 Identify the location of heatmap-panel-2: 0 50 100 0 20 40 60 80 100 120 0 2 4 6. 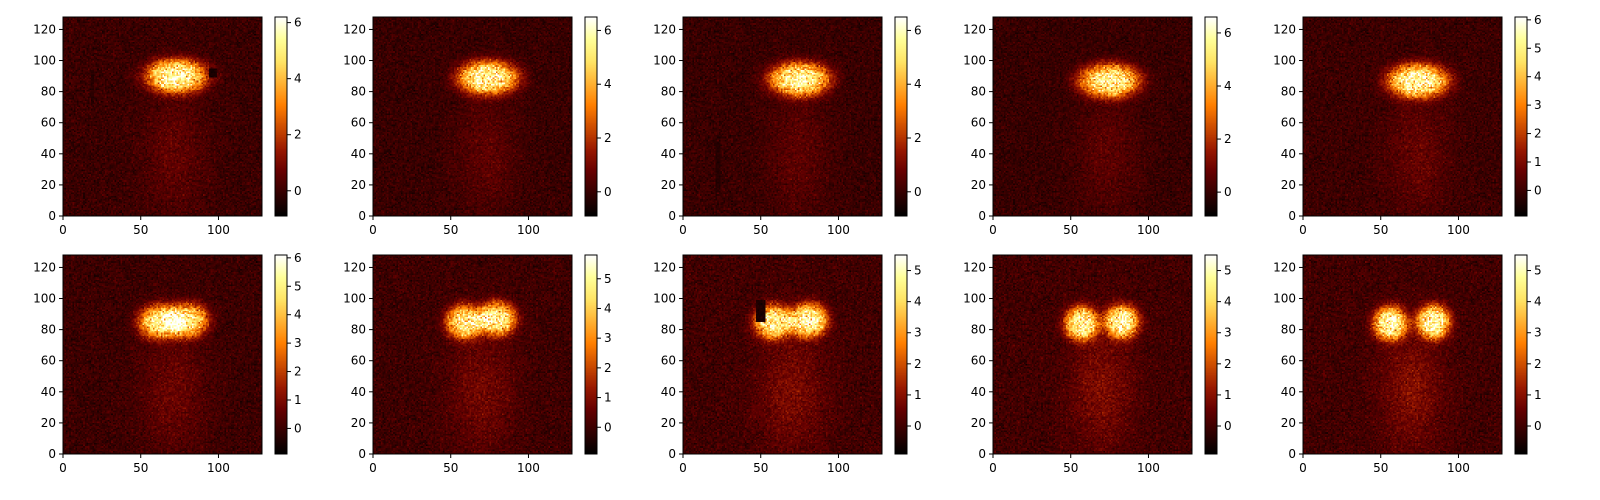
(477, 126).